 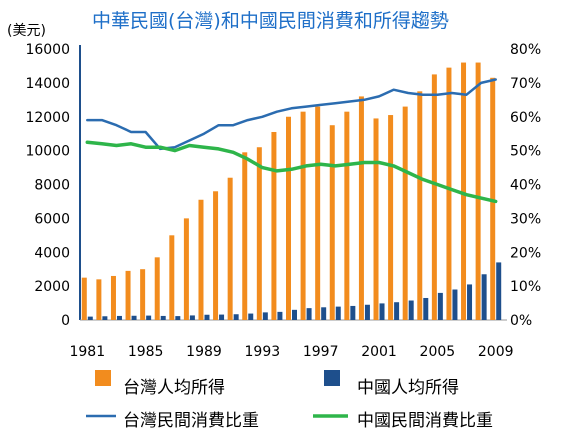 What do you see at coordinates (87, 352) in the screenshot?
I see `x-axis-tick-label: 1981` at bounding box center [87, 352].